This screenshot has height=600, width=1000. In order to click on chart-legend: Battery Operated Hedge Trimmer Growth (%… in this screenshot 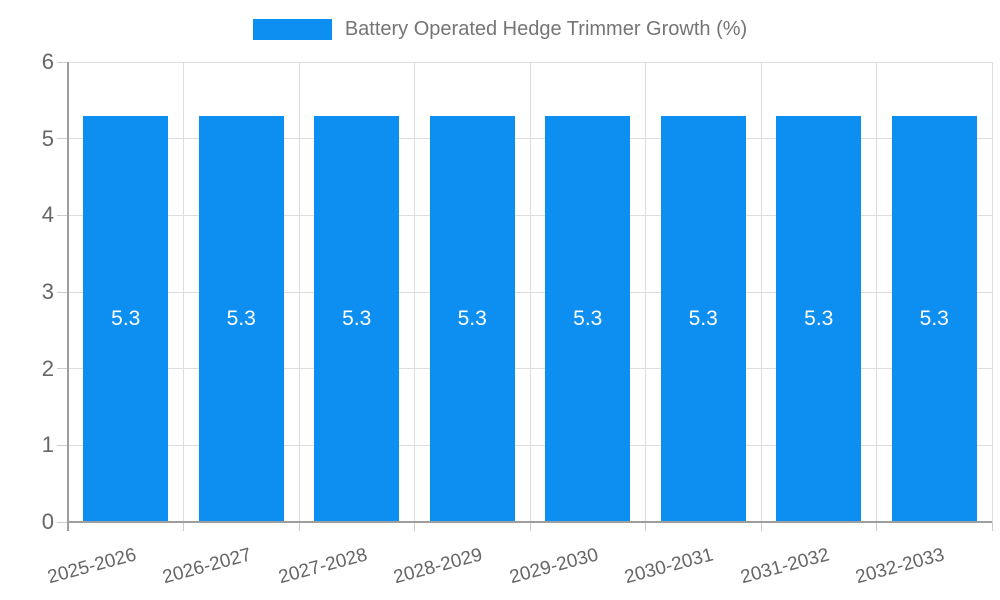, I will do `click(500, 29)`.